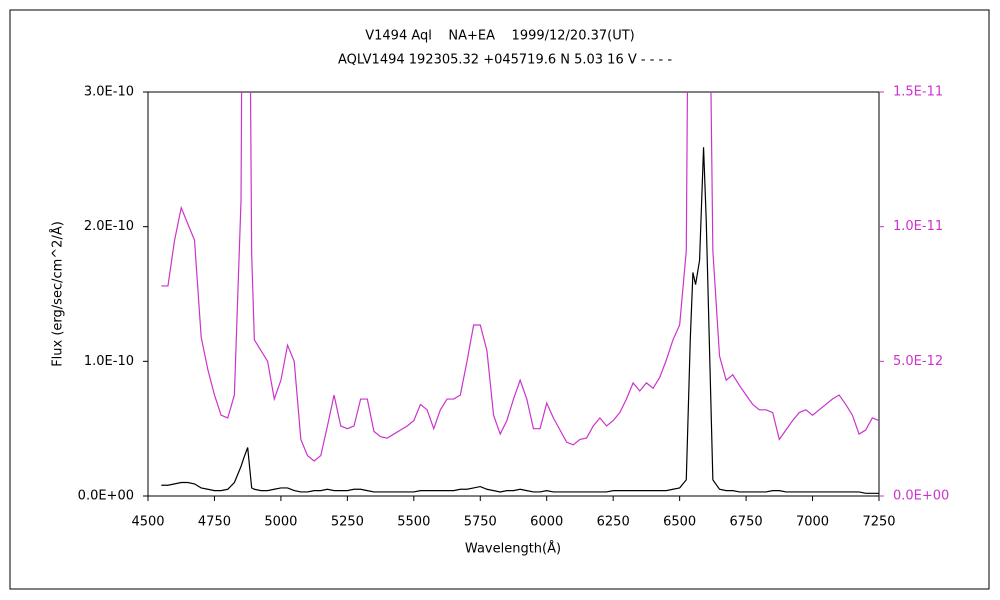 The image size is (1000, 600). Describe the element at coordinates (280, 522) in the screenshot. I see `x-tick-label: 5000` at that location.